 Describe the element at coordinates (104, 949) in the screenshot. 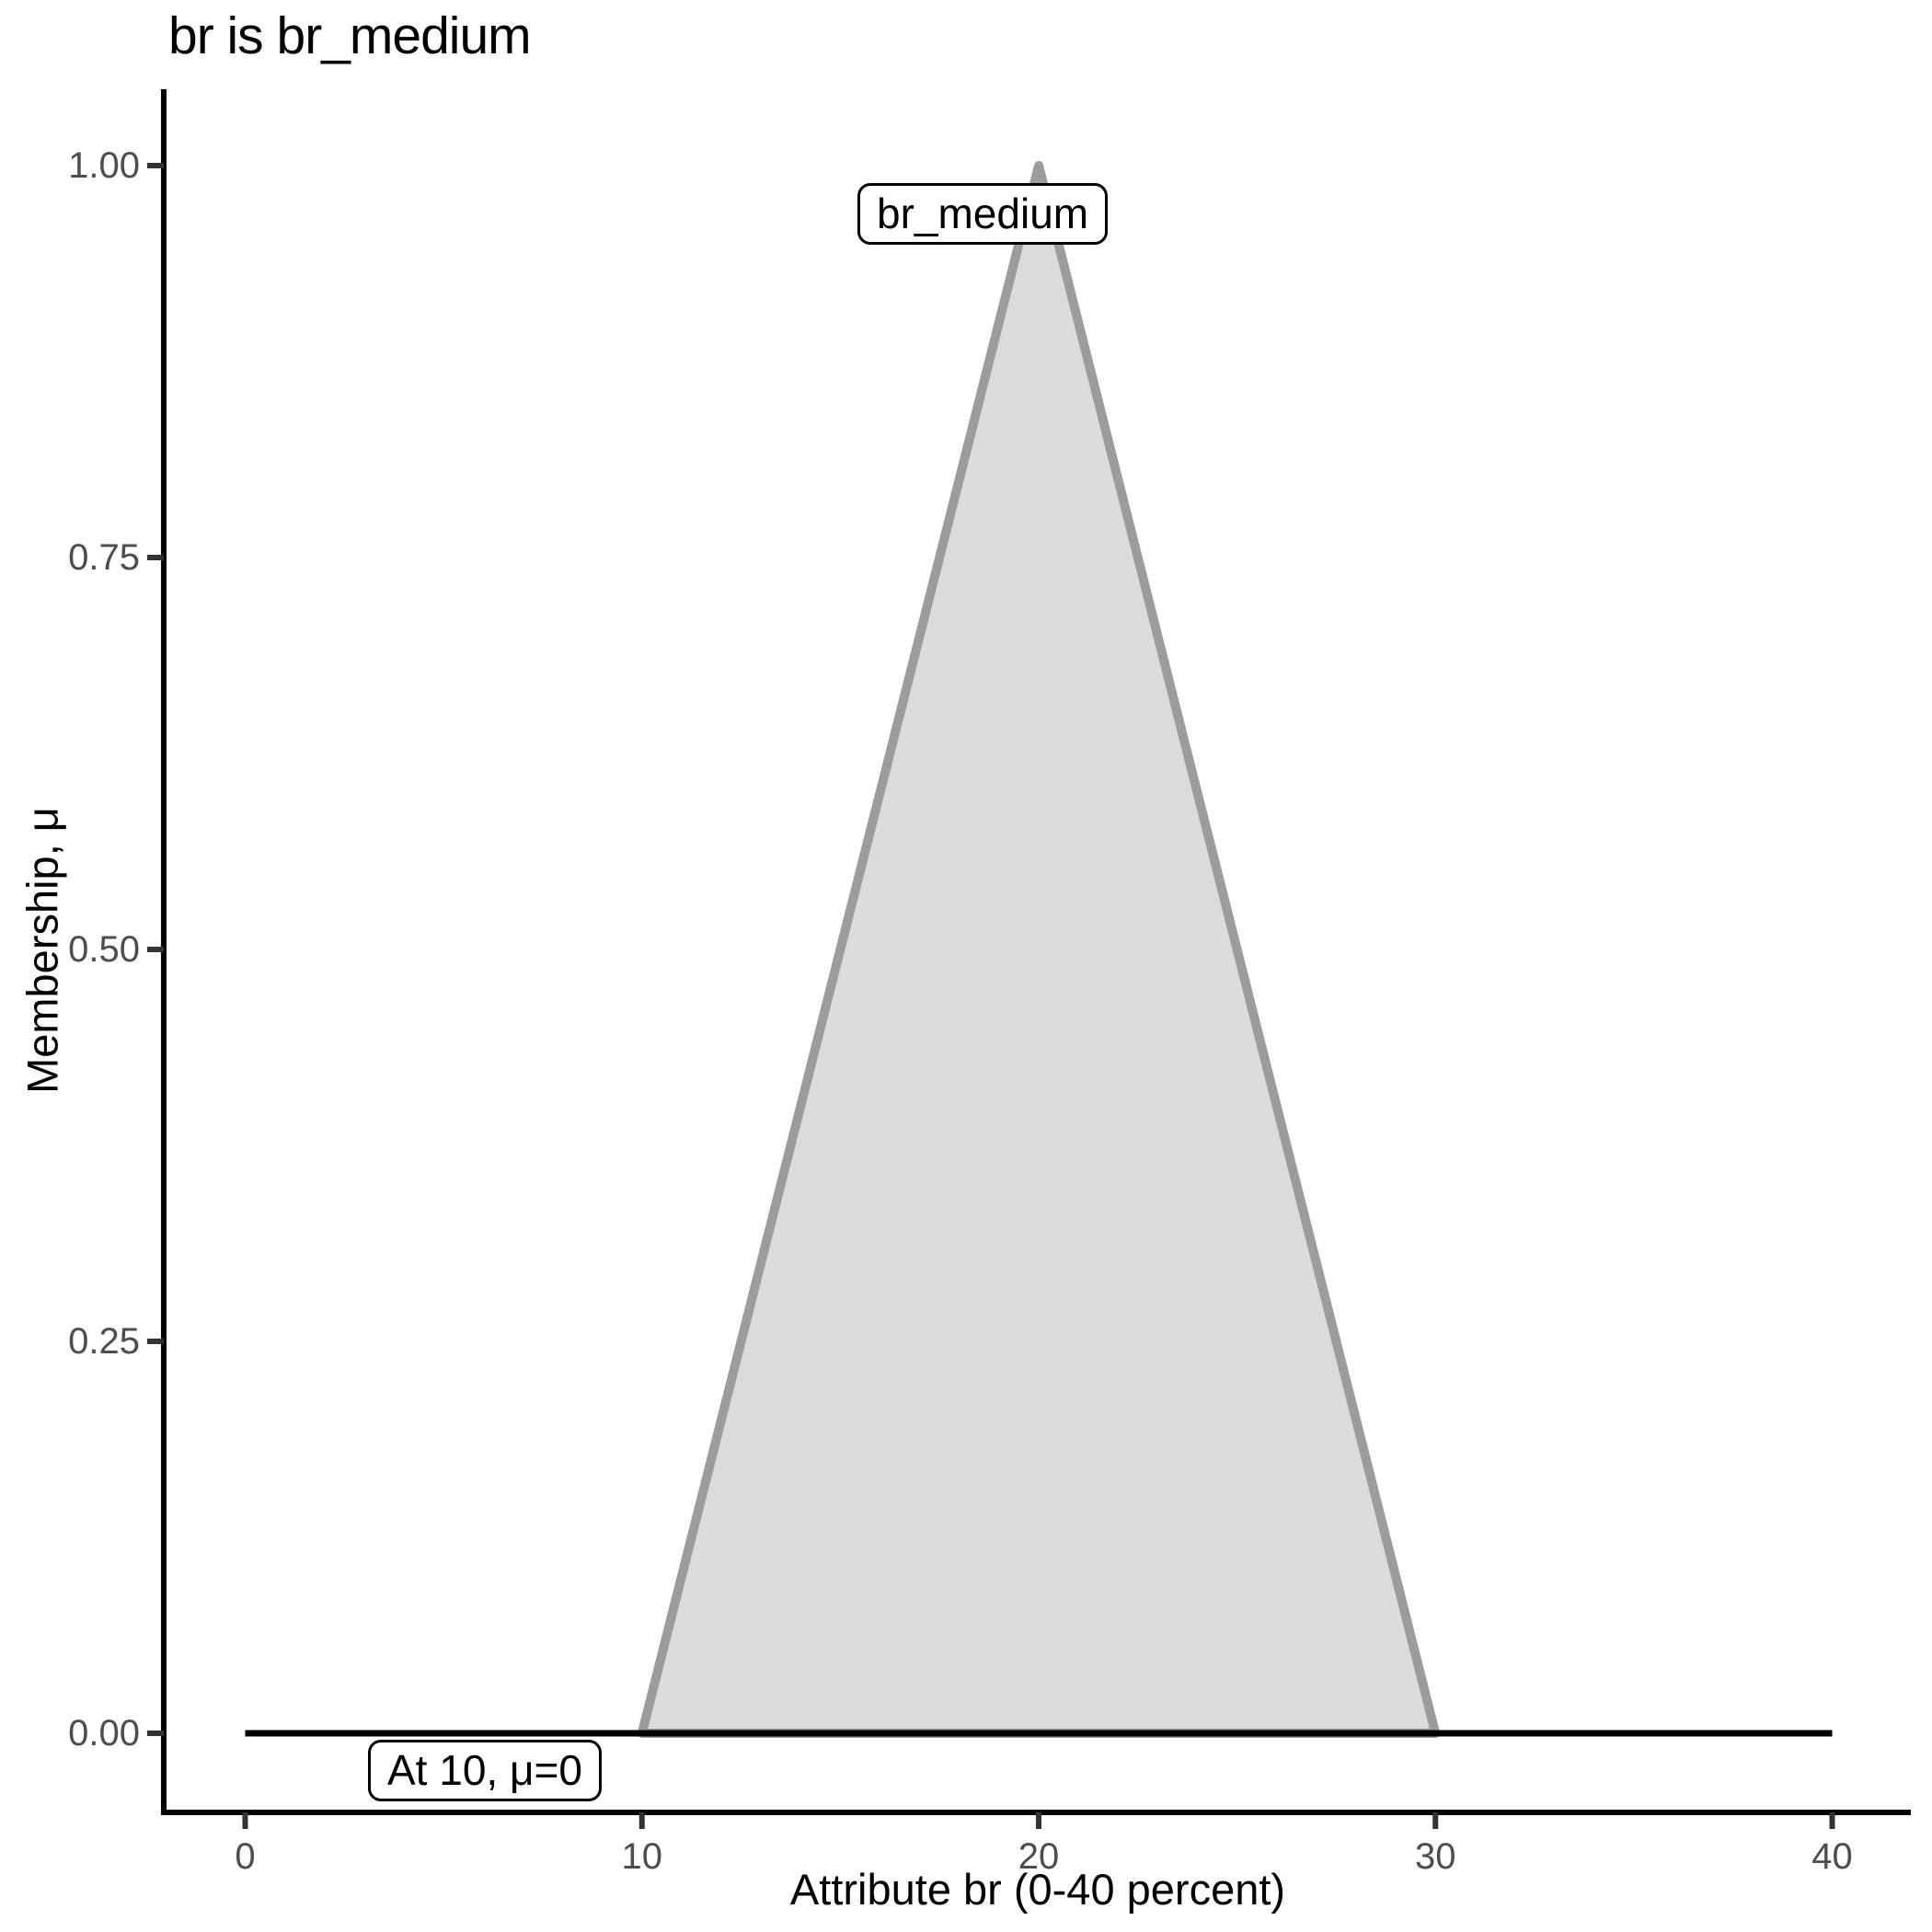

I see `y-tick-label: 0.50` at that location.